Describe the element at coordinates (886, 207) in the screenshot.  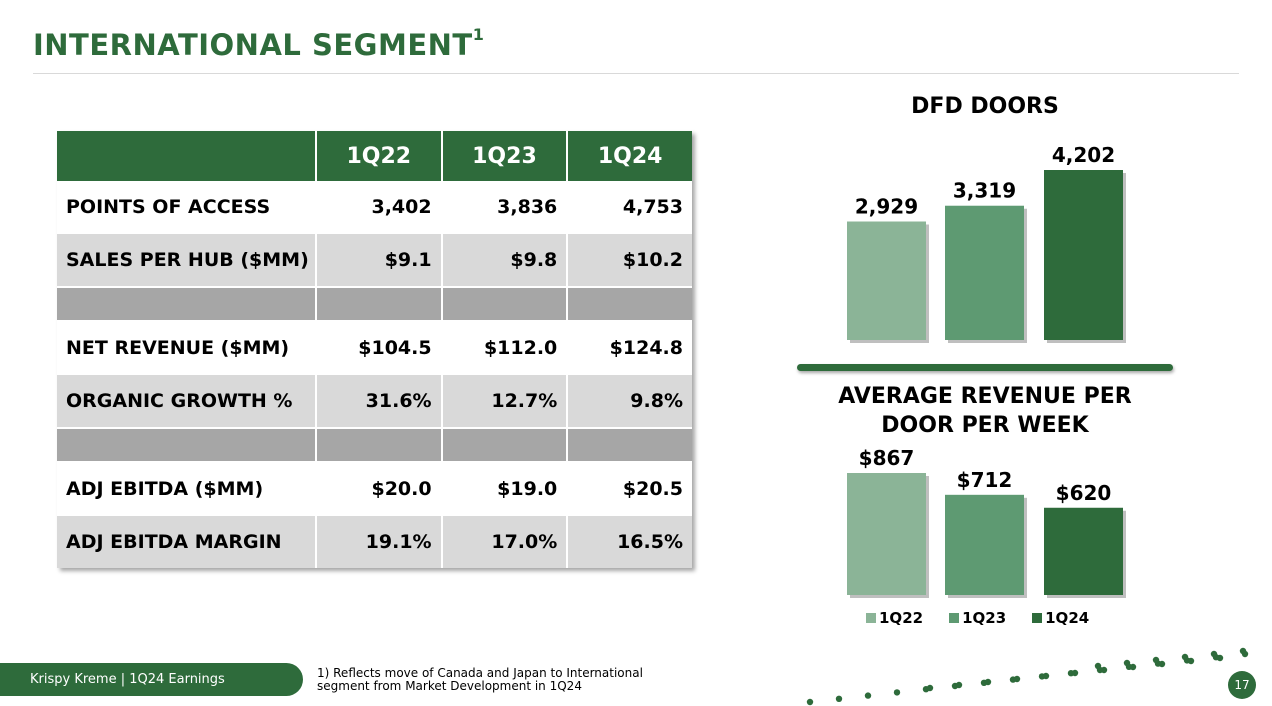
I see `bar-data-label: 2,929` at that location.